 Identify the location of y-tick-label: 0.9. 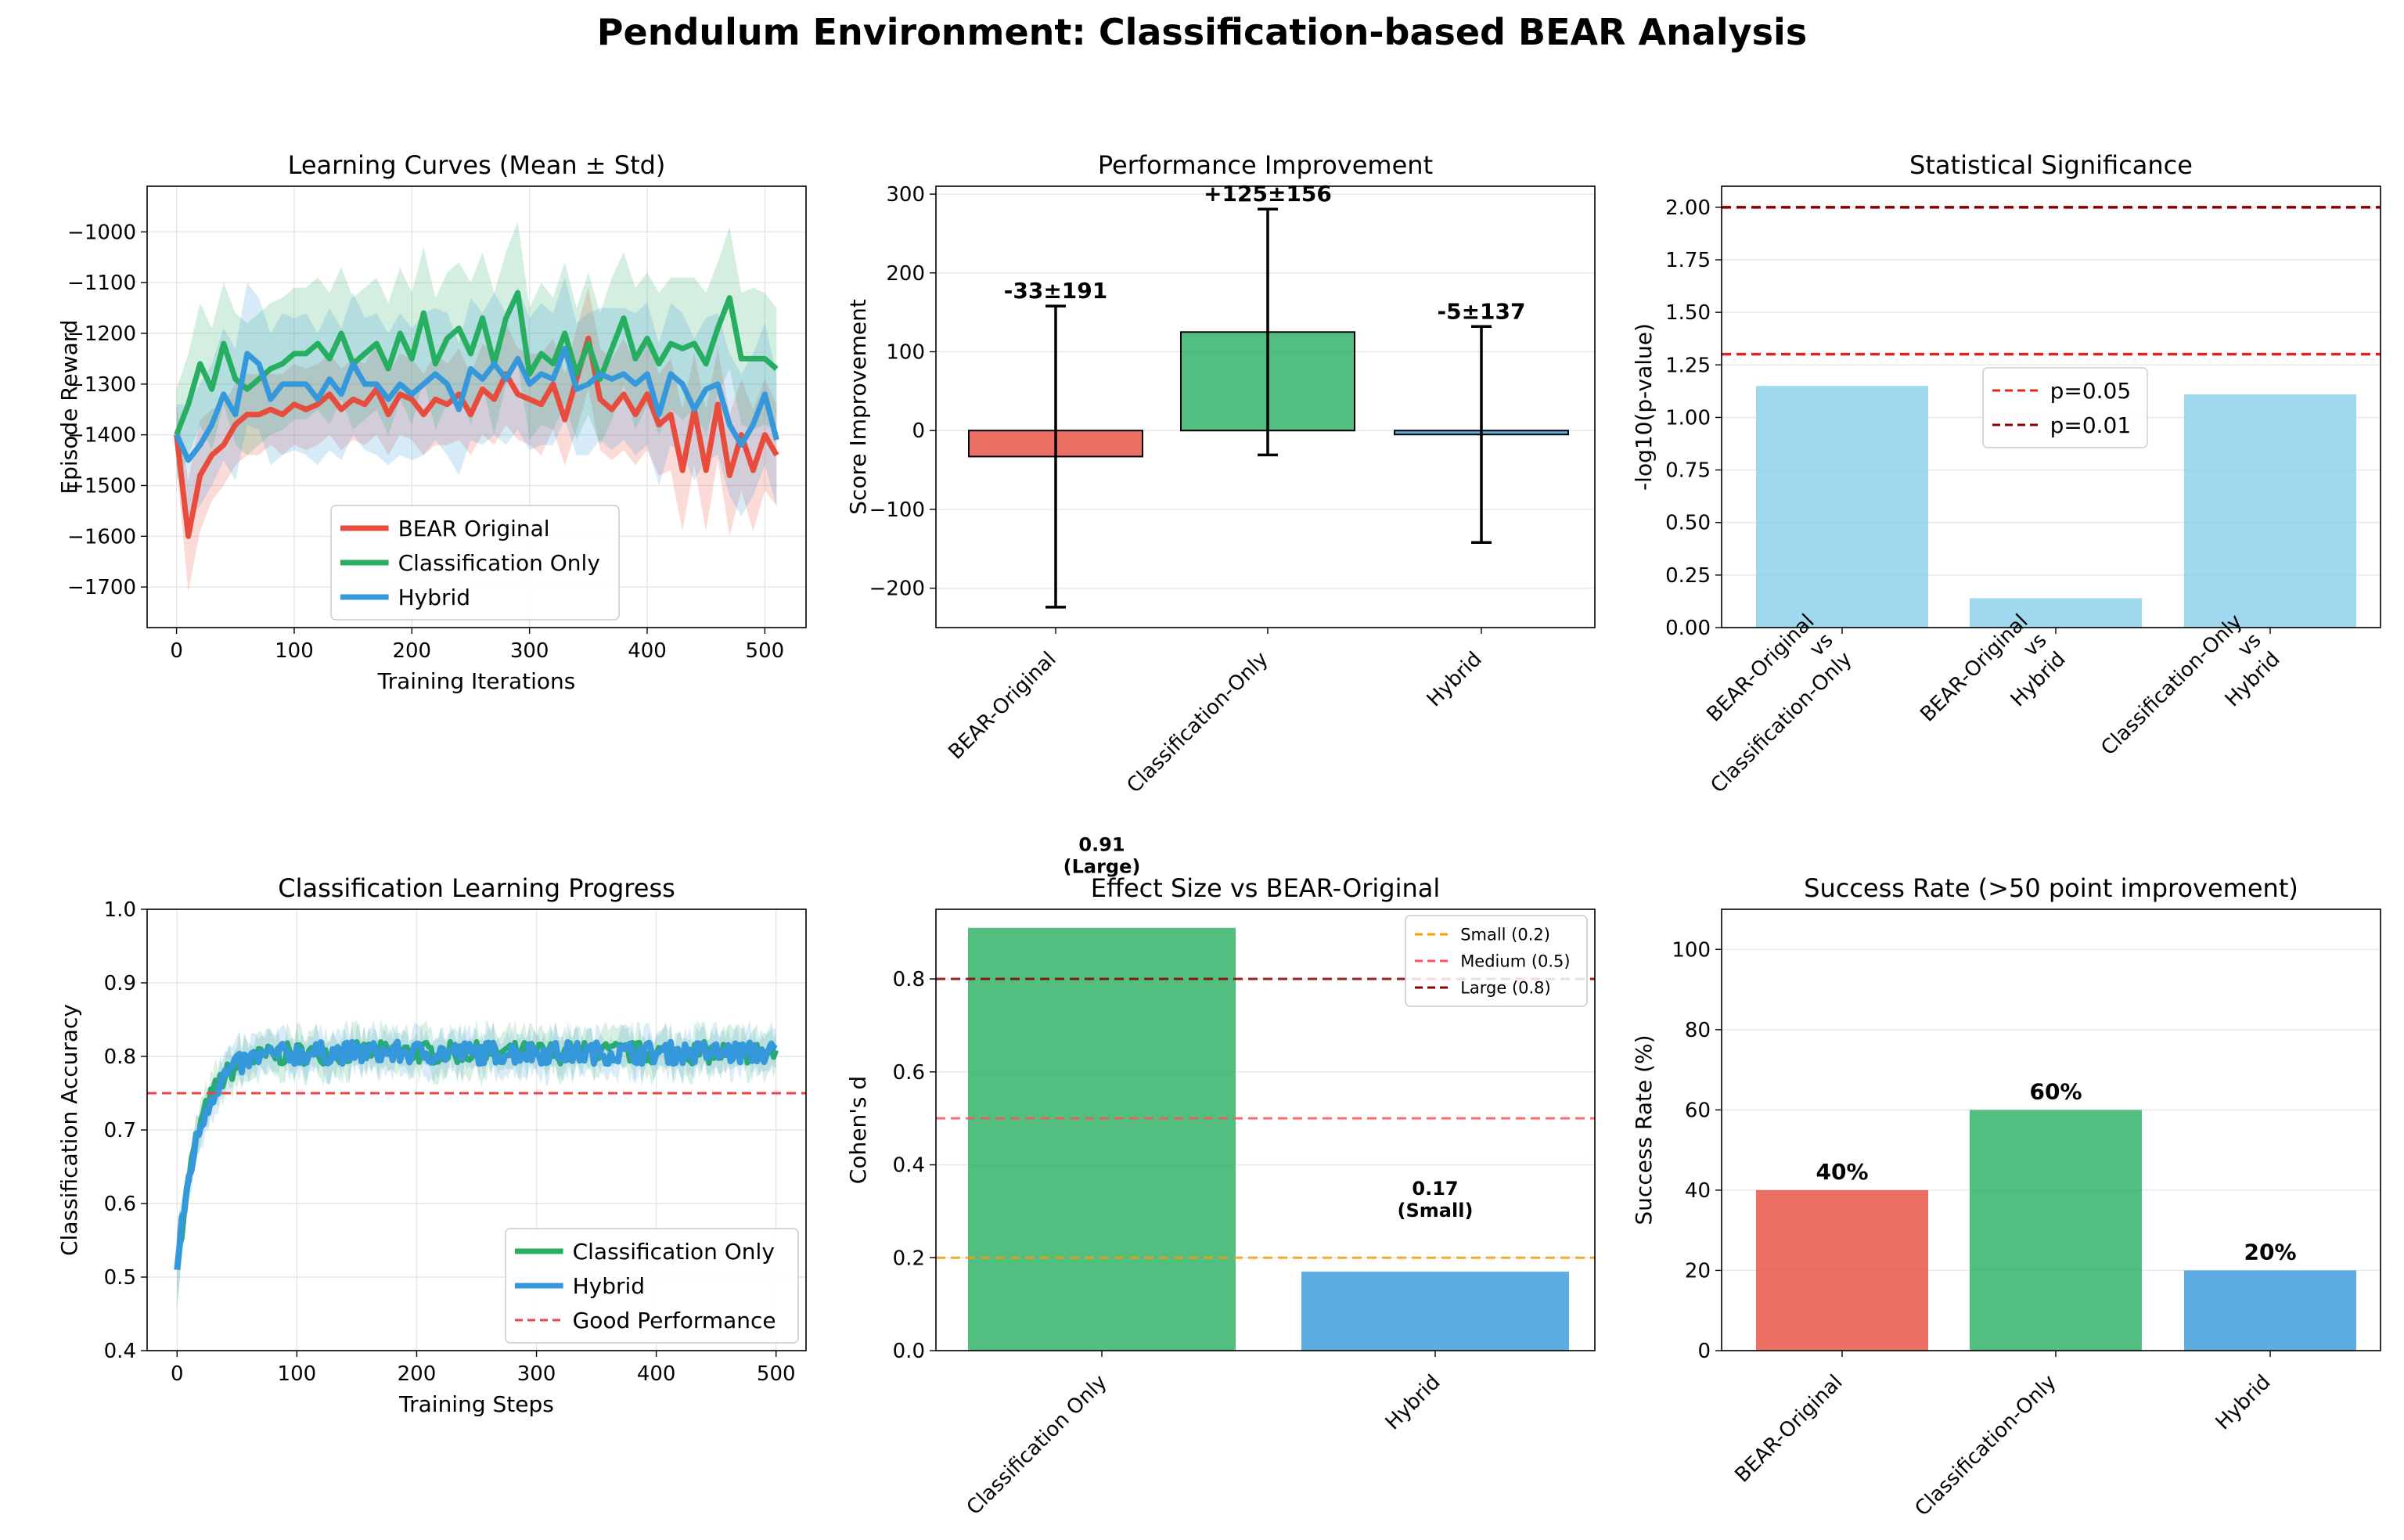
(120, 983).